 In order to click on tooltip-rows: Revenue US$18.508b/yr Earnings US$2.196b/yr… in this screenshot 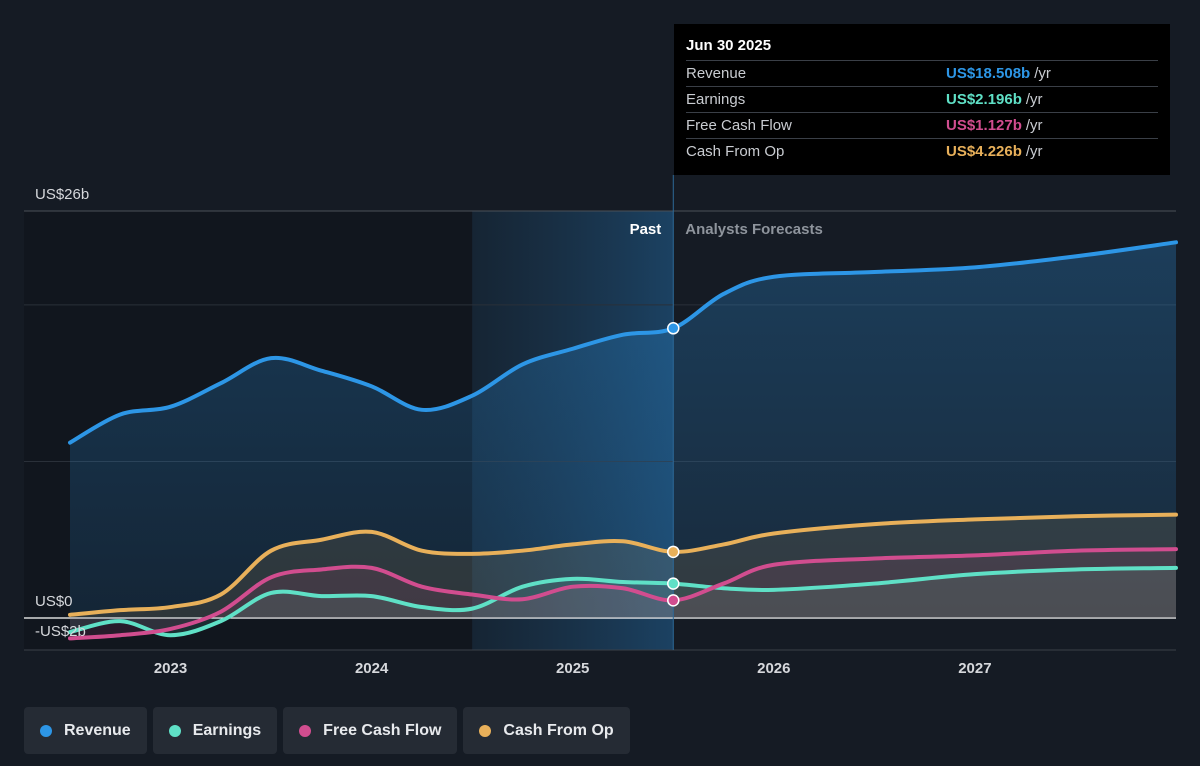, I will do `click(922, 112)`.